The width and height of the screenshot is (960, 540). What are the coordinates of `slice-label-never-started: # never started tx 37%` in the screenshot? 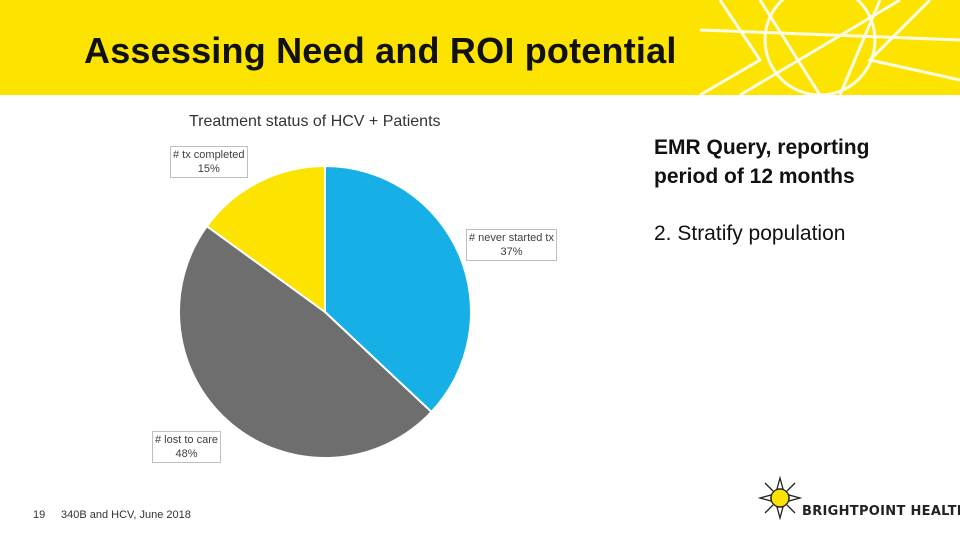 It's located at (511, 245).